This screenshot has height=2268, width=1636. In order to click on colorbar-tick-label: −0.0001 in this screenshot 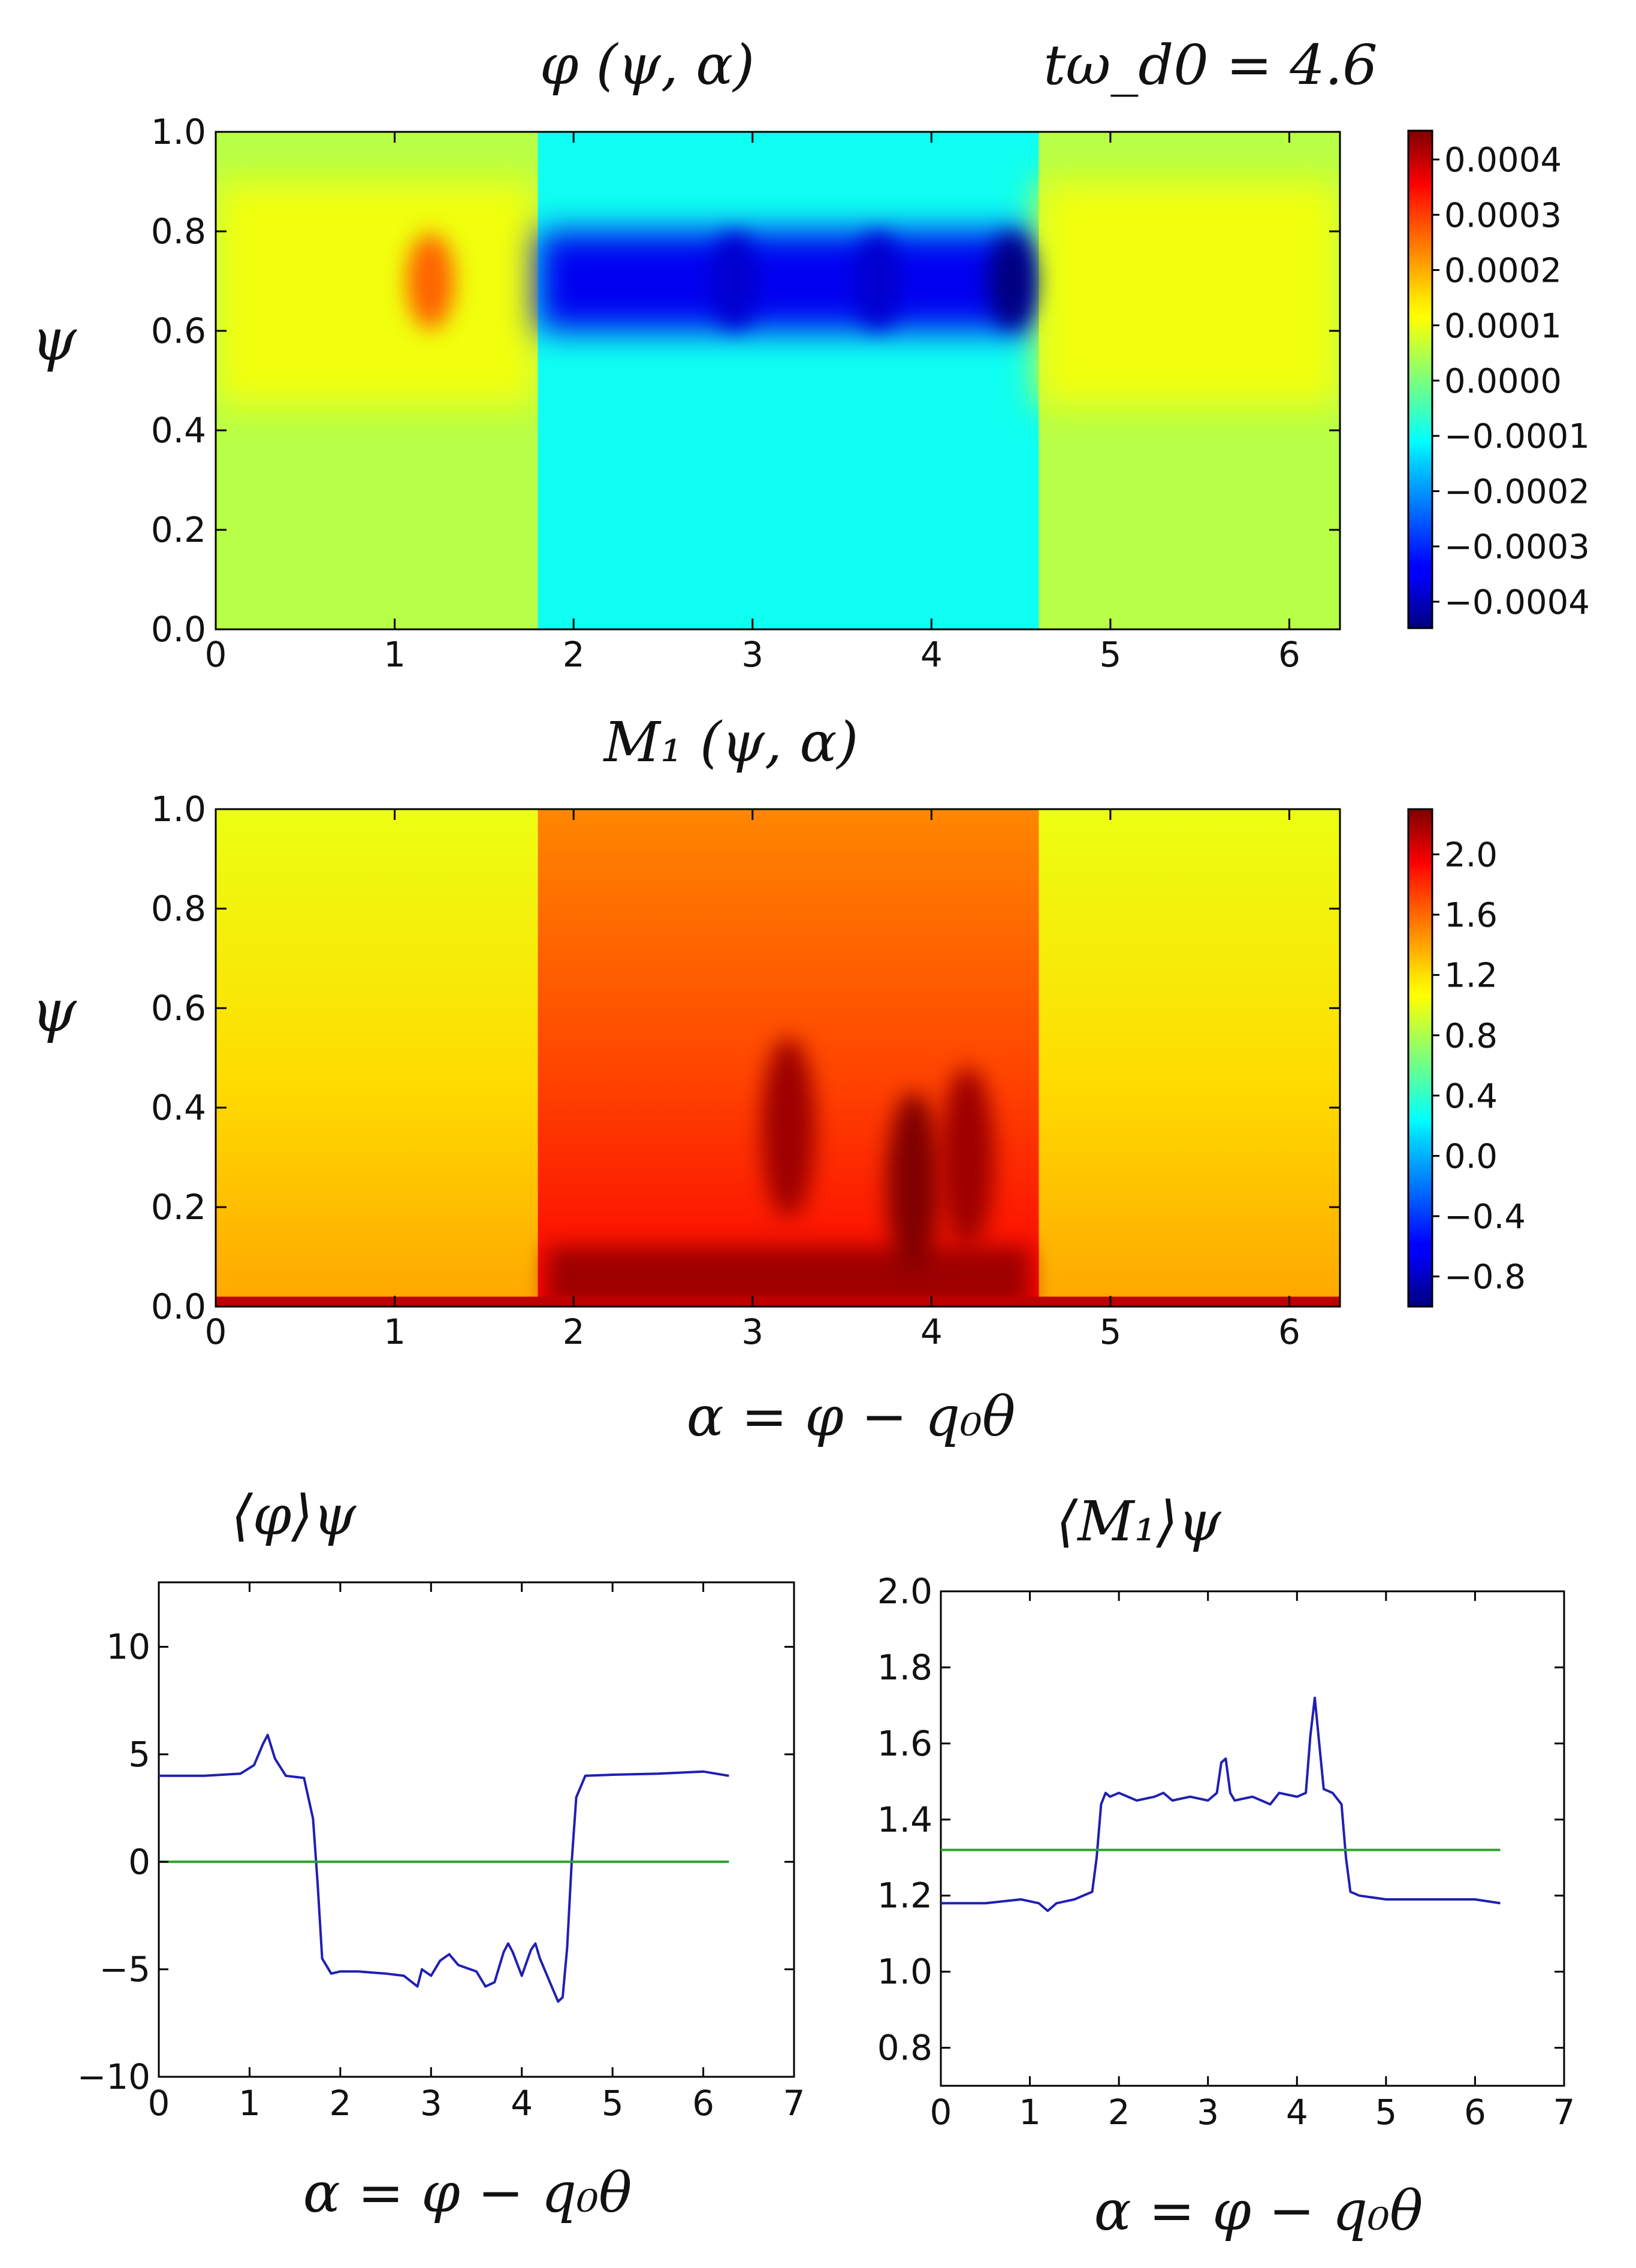, I will do `click(1517, 437)`.